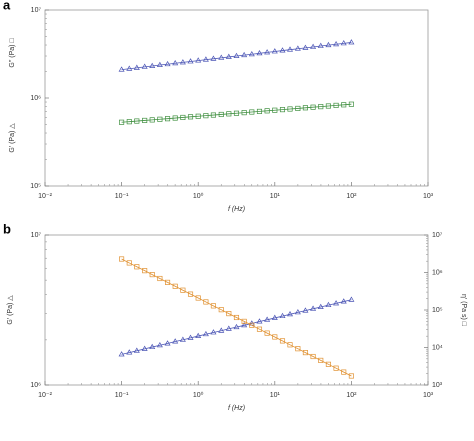 The height and width of the screenshot is (441, 474). Describe the element at coordinates (437, 385) in the screenshot. I see `y2-tick-label: 10³` at that location.